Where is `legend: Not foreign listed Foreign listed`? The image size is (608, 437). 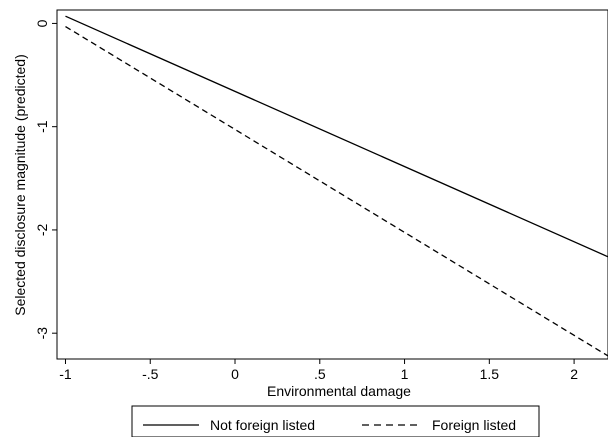
legend: Not foreign listed Foreign listed is located at coordinates (335, 421).